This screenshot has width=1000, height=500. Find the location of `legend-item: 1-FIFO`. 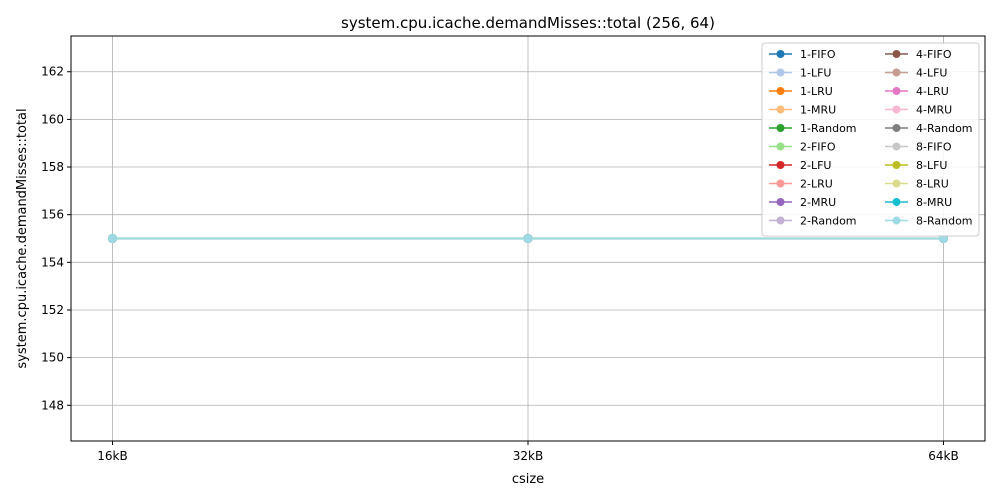

legend-item: 1-FIFO is located at coordinates (802, 54).